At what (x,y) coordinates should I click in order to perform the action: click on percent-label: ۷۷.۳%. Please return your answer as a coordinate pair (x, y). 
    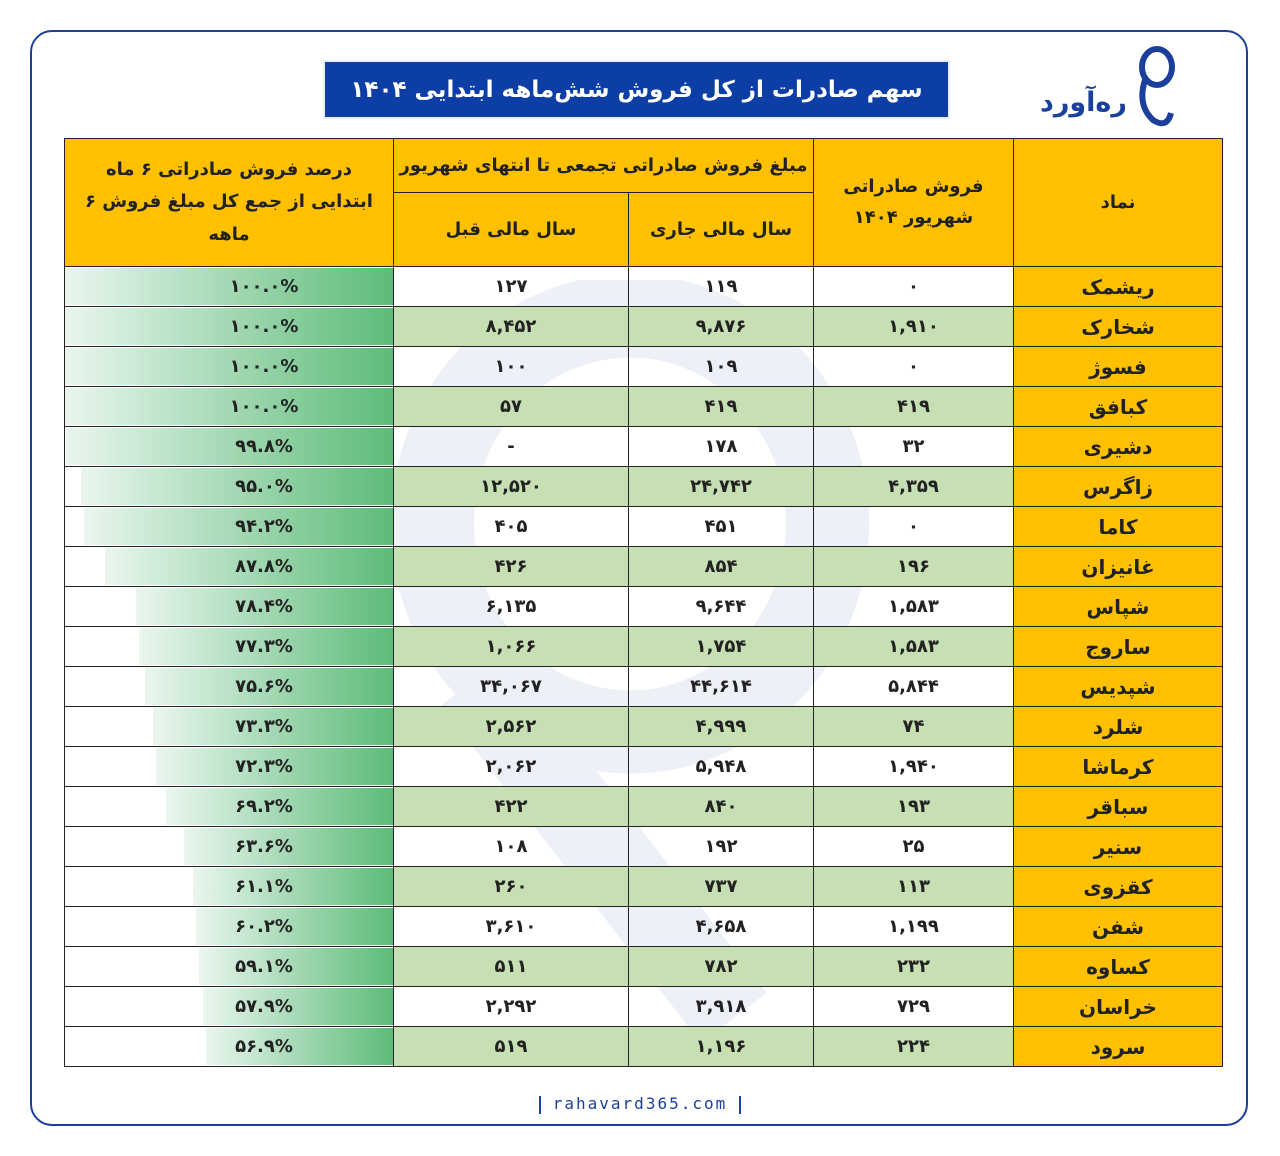
    Looking at the image, I should click on (264, 646).